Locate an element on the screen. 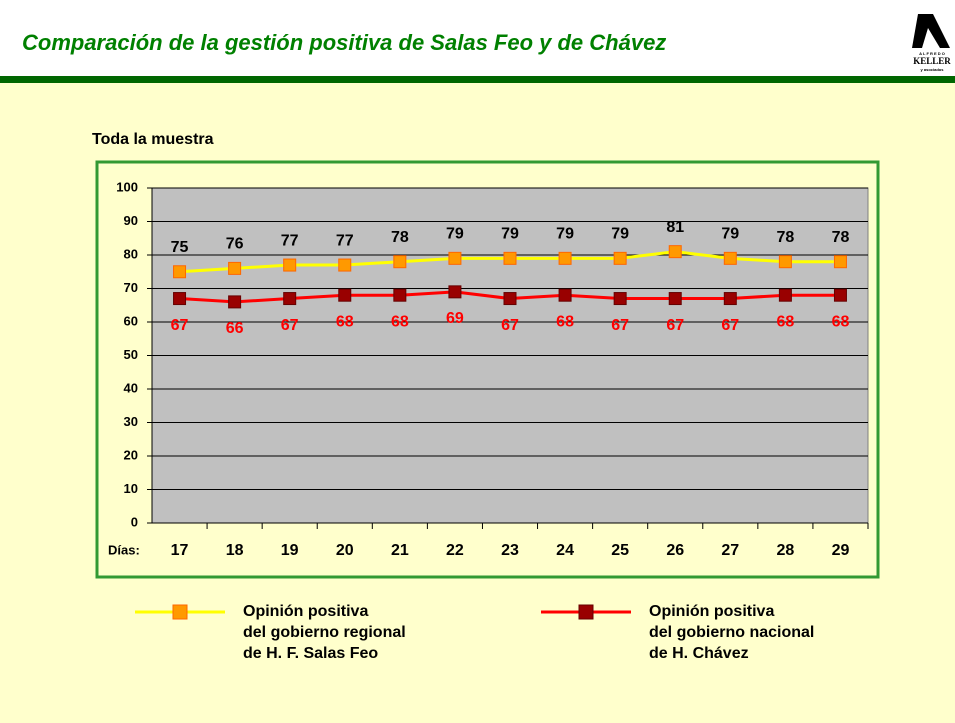 The height and width of the screenshot is (723, 955). y-tick-label: 30 is located at coordinates (131, 421).